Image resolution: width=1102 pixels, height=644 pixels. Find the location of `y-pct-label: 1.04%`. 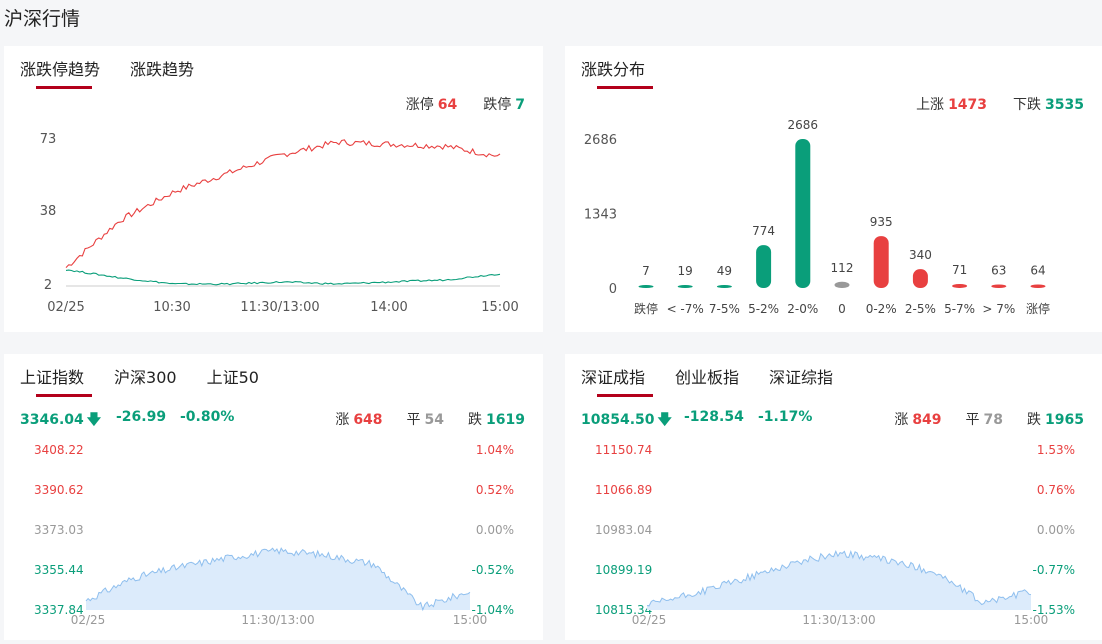

y-pct-label: 1.04% is located at coordinates (495, 450).